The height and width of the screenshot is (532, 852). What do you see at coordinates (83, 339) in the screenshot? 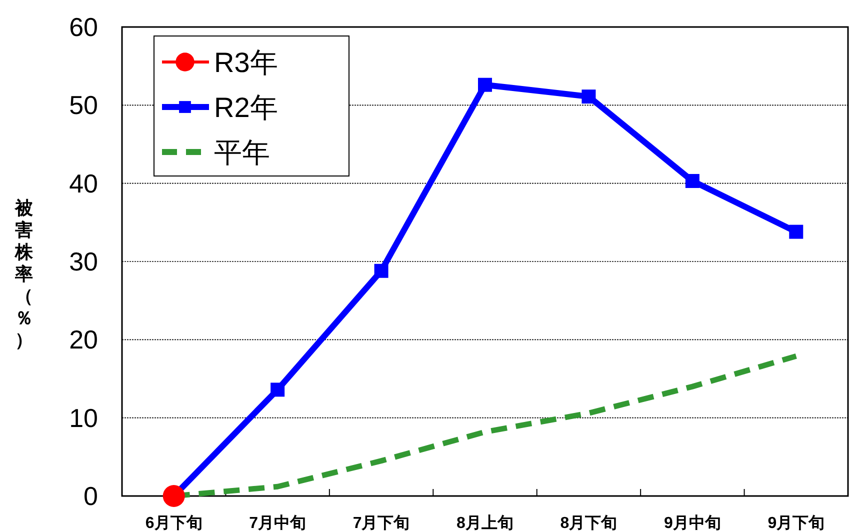
I see `y-tick-label: 20` at bounding box center [83, 339].